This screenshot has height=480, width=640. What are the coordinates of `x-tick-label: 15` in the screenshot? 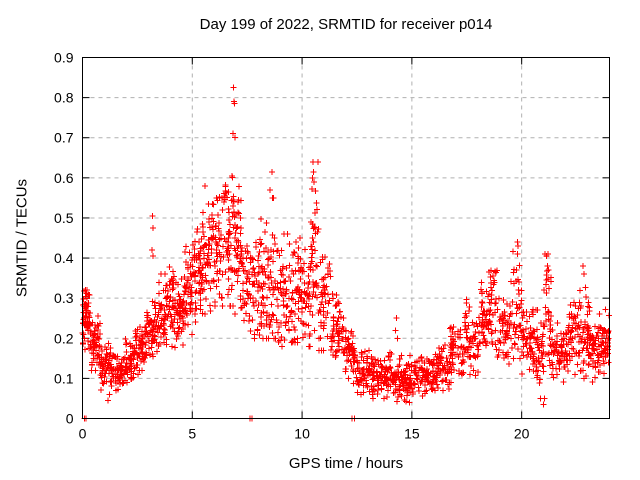 It's located at (412, 434).